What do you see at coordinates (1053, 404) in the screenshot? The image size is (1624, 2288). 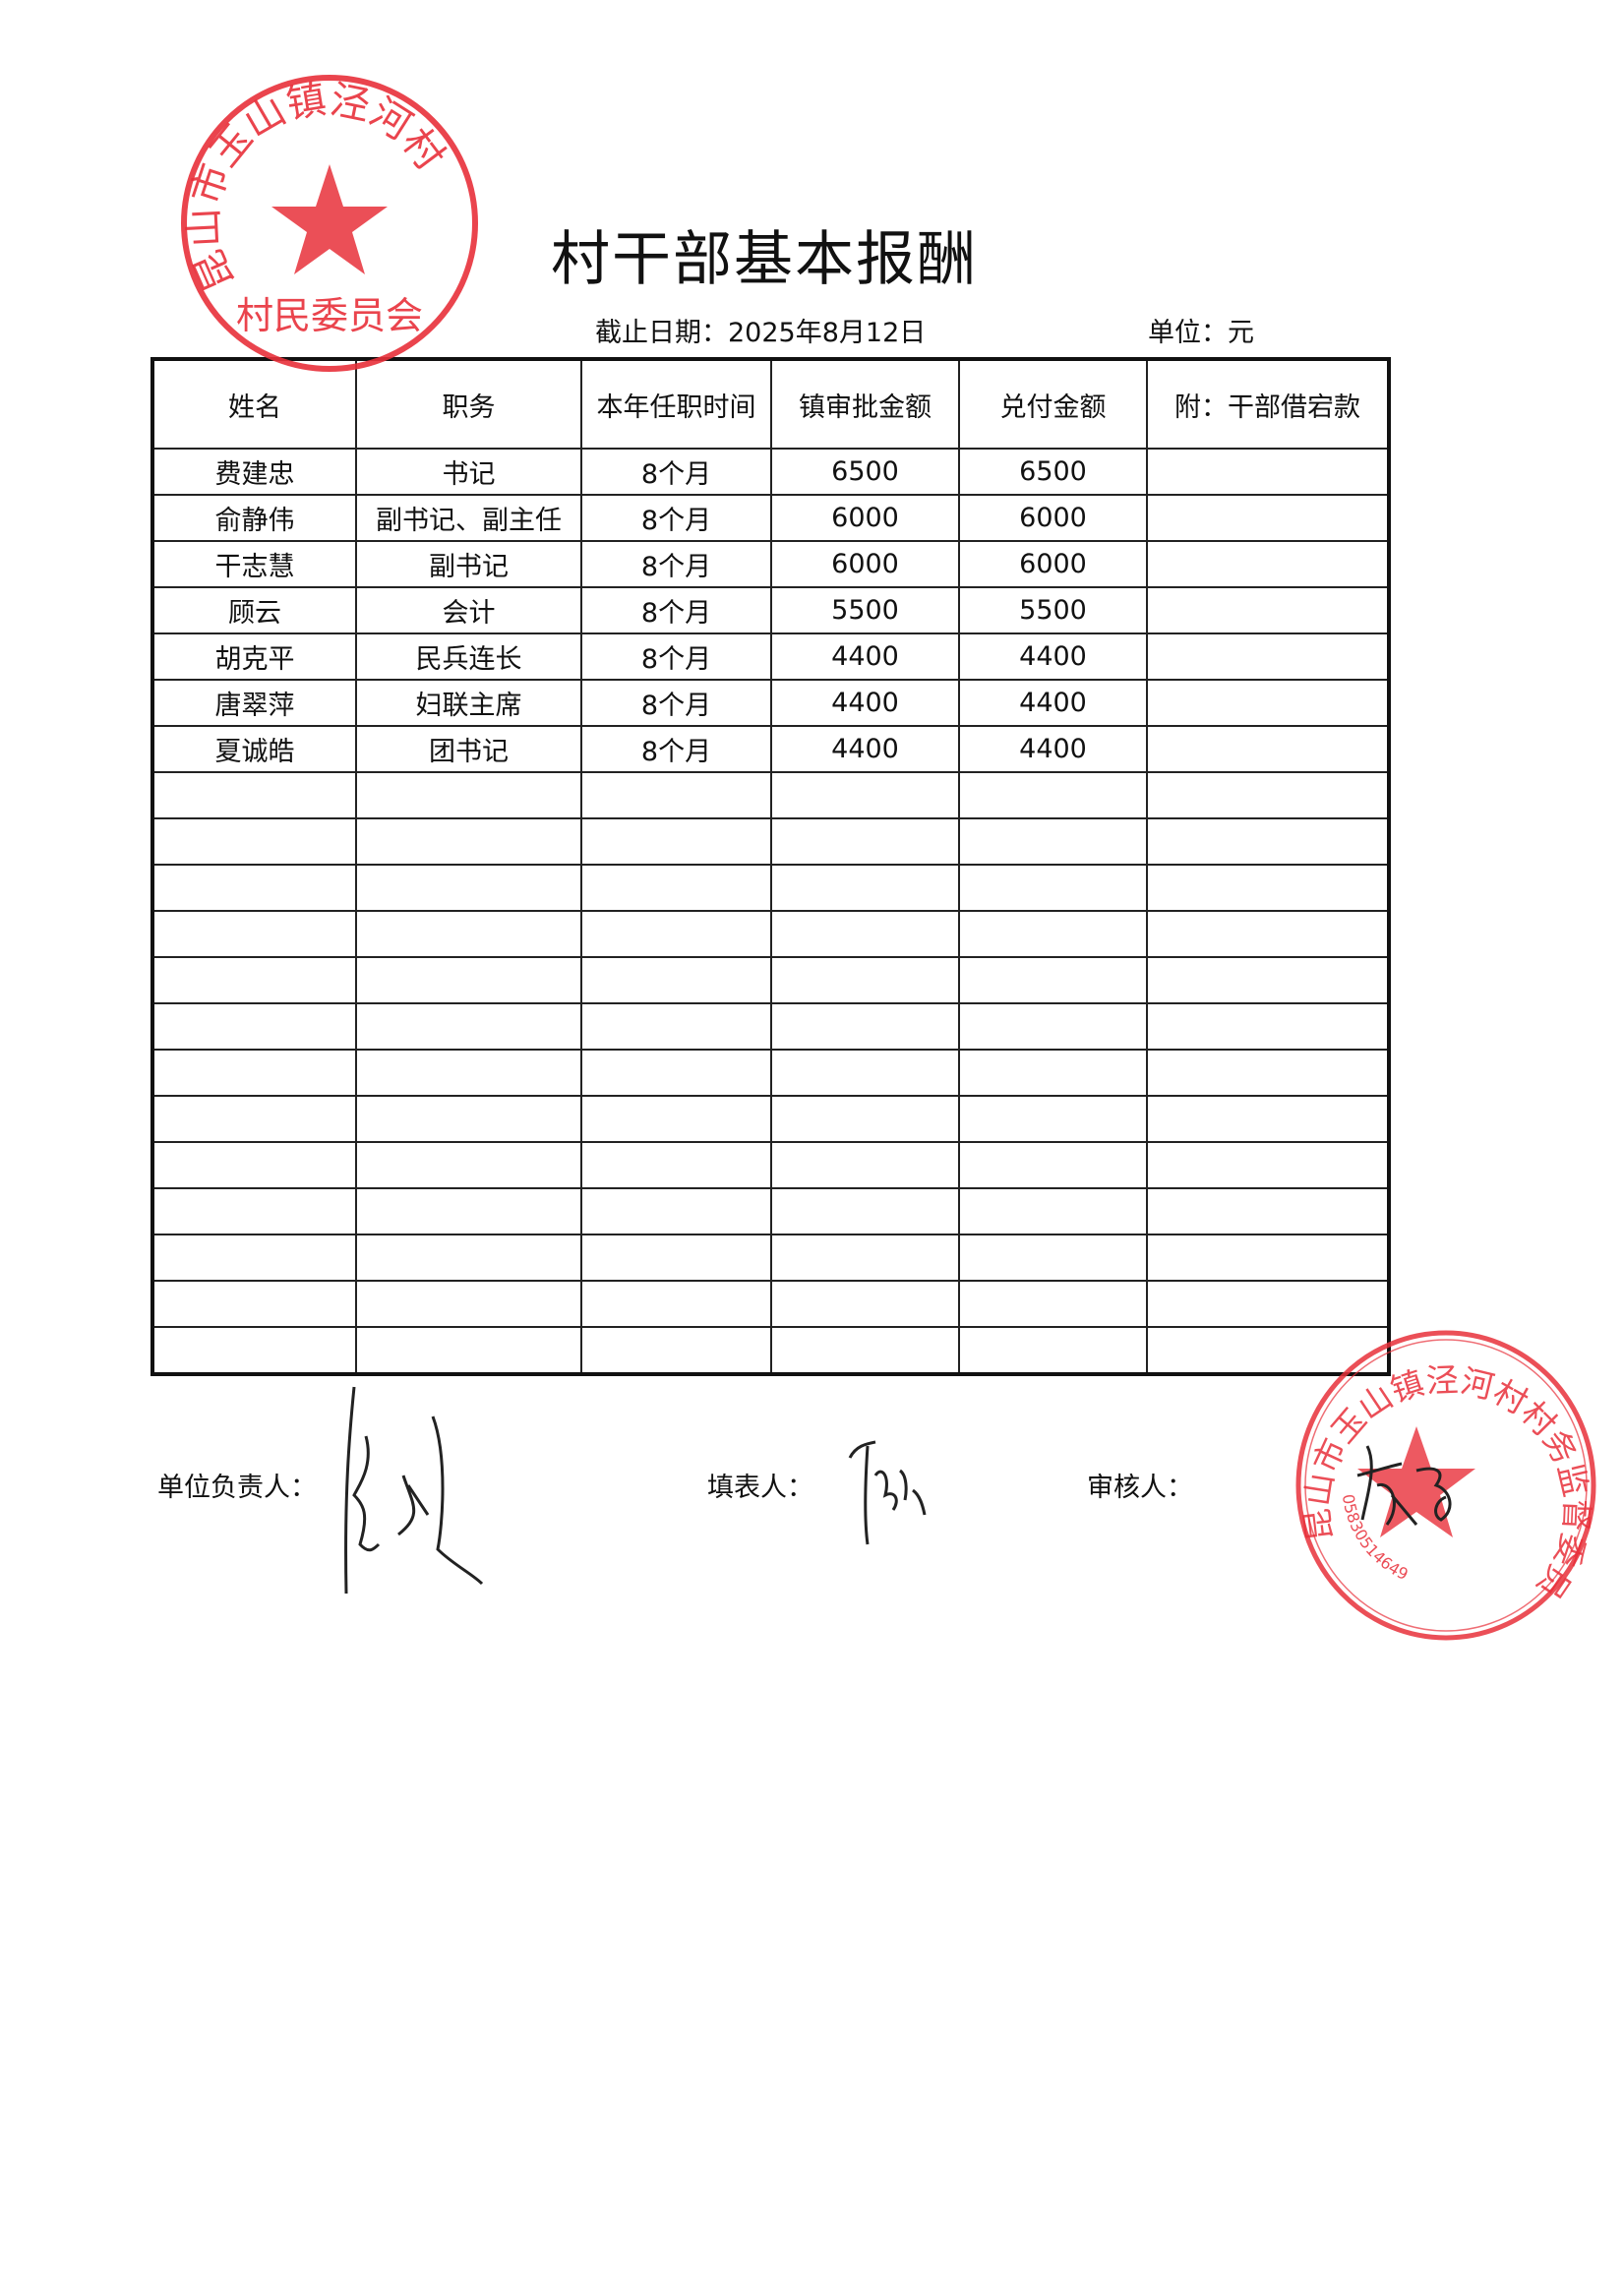 I see `header-paid-amount: 兑付金额` at bounding box center [1053, 404].